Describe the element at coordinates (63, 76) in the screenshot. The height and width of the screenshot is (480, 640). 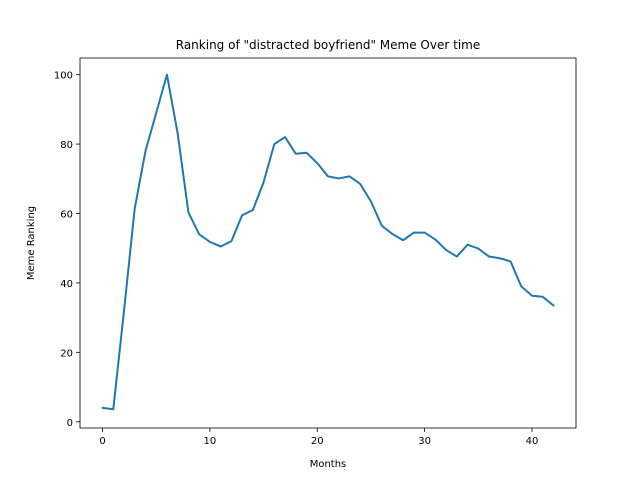
I see `y-tick-label: 100` at that location.